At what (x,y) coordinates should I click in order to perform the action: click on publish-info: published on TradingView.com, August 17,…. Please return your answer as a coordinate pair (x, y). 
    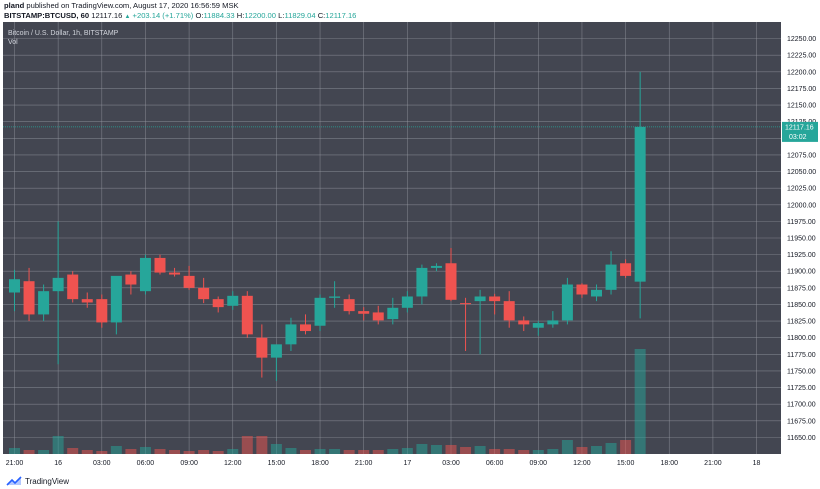
    Looking at the image, I should click on (132, 5).